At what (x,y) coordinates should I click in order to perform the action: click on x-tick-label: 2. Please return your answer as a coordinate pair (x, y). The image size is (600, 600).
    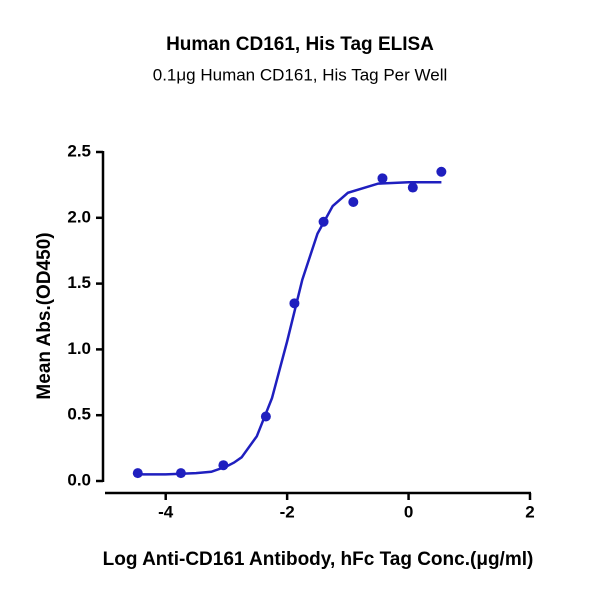
    Looking at the image, I should click on (529, 511).